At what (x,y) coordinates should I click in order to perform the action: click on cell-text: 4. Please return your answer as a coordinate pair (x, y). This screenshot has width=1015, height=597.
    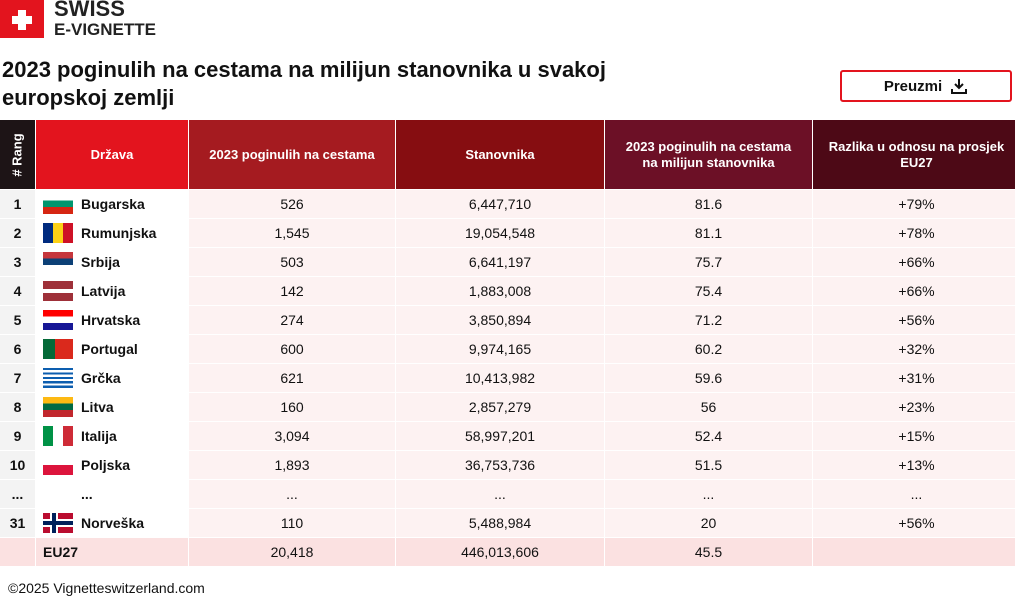
    Looking at the image, I should click on (17, 291).